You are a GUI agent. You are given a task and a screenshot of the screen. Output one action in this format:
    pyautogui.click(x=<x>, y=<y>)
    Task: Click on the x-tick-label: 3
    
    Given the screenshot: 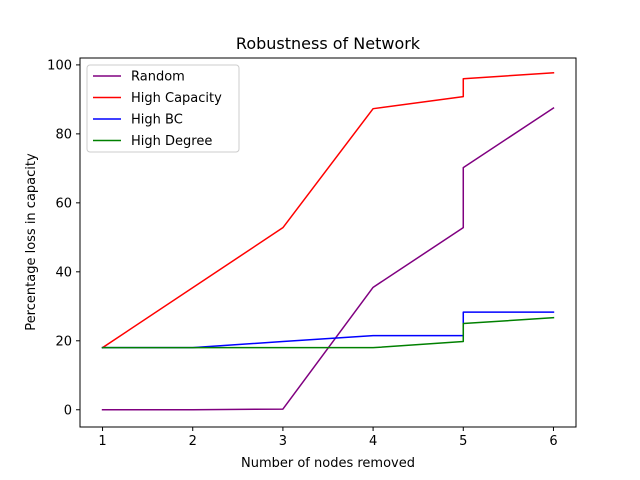 What is the action you would take?
    pyautogui.click(x=283, y=441)
    